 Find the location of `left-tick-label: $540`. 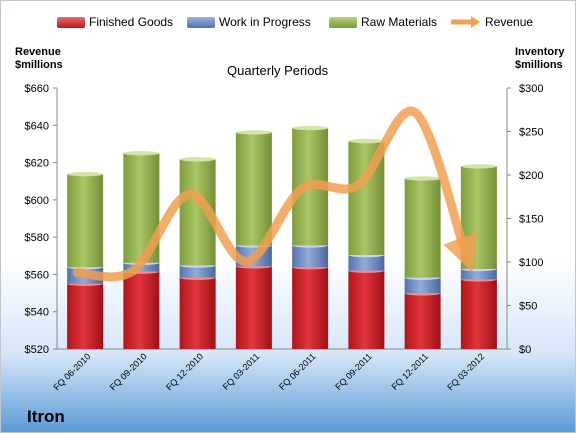

left-tick-label: $540 is located at coordinates (37, 313).